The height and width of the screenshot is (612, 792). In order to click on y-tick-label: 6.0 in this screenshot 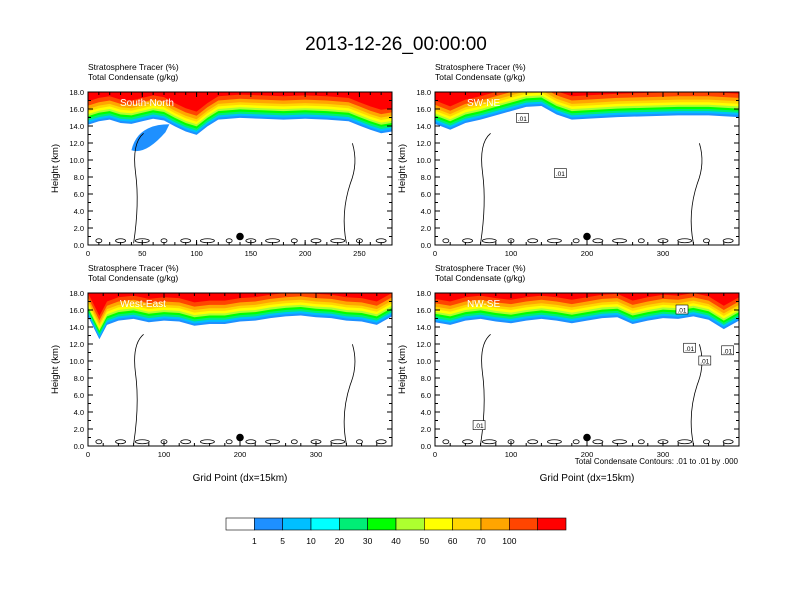, I will do `click(79, 395)`.